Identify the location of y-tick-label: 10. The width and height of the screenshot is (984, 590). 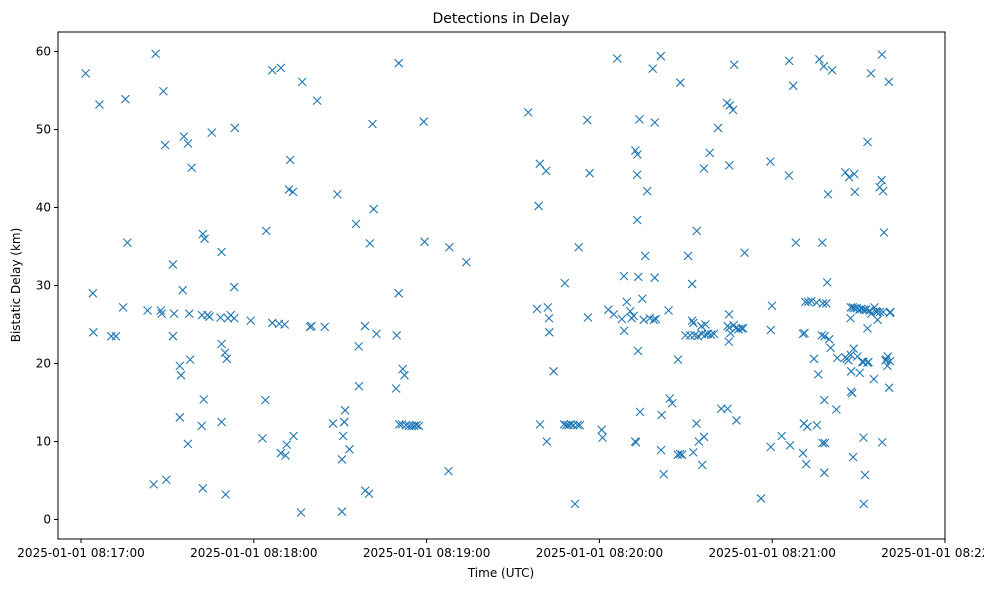
(43, 442).